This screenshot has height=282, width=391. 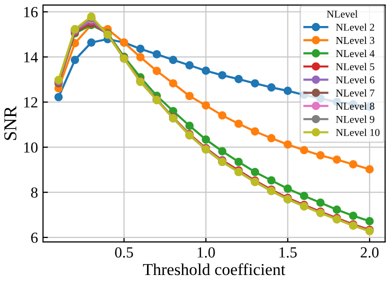 I want to click on y-tick-label: 16, so click(x=31, y=12).